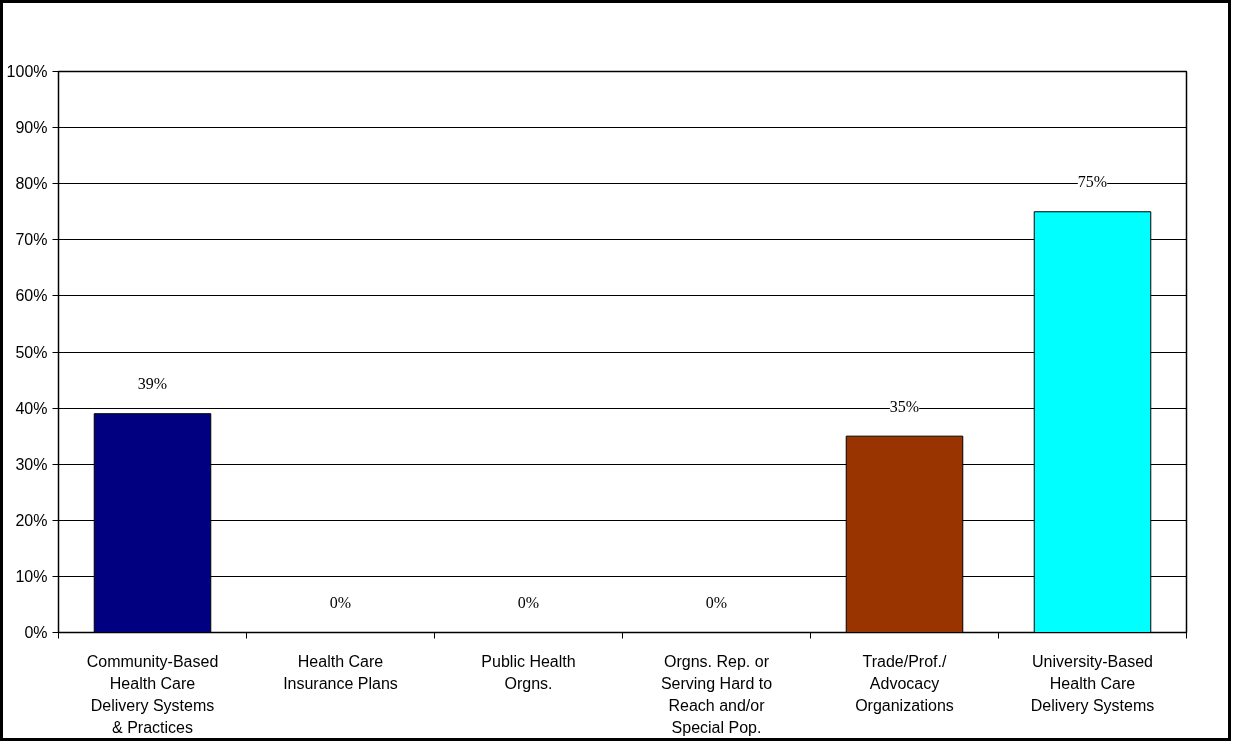 The height and width of the screenshot is (745, 1235). I want to click on y-tick-label: 40%, so click(31, 408).